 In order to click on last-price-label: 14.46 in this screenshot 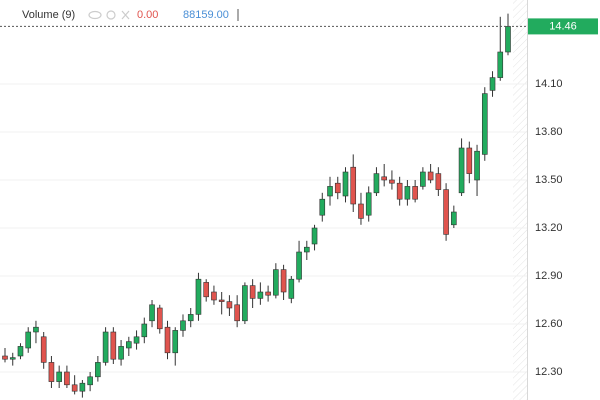, I will do `click(563, 26)`.